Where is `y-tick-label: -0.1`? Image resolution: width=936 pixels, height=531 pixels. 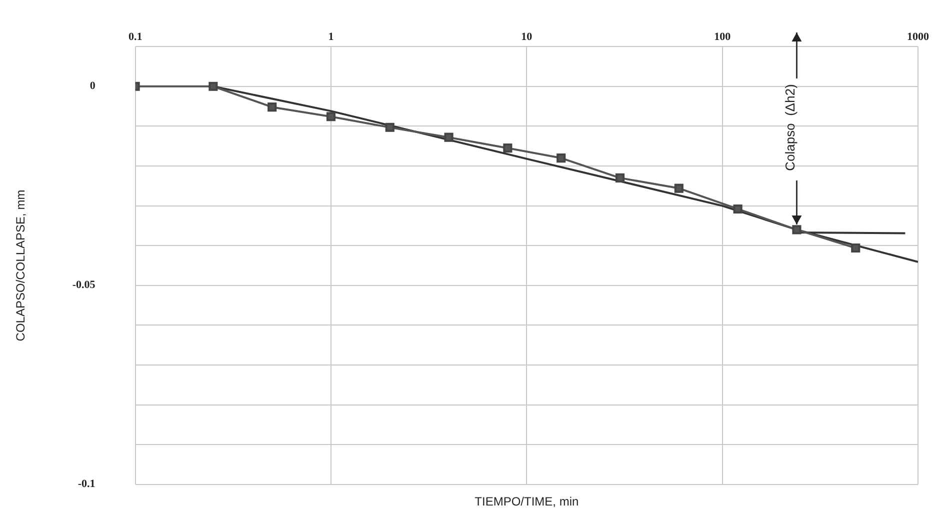
y-tick-label: -0.1 is located at coordinates (87, 484).